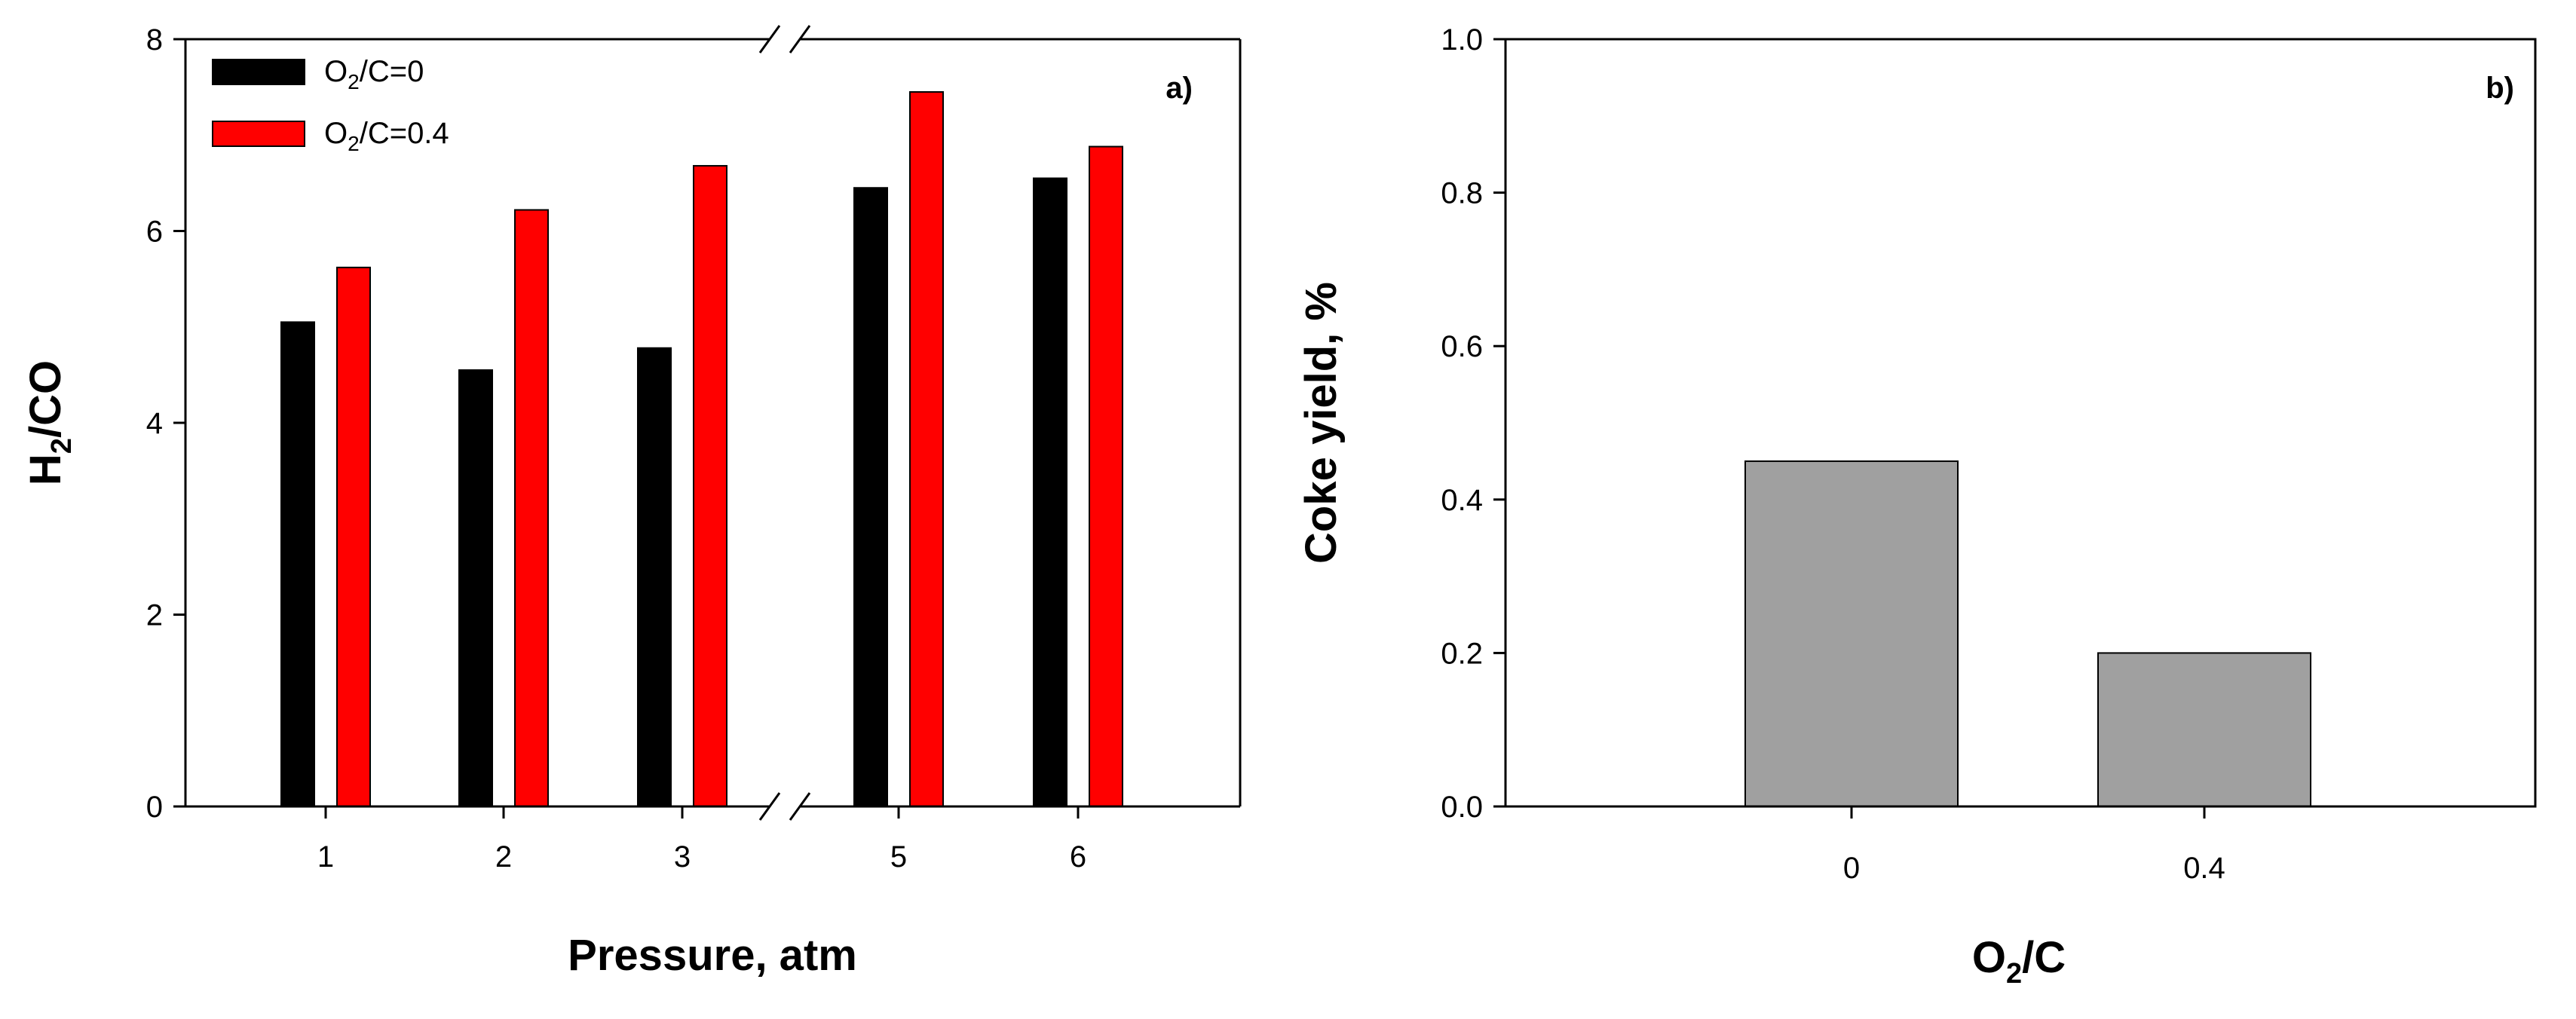 The height and width of the screenshot is (1019, 2576). Describe the element at coordinates (154, 424) in the screenshot. I see `panel-a-y-tick-label: 4` at that location.